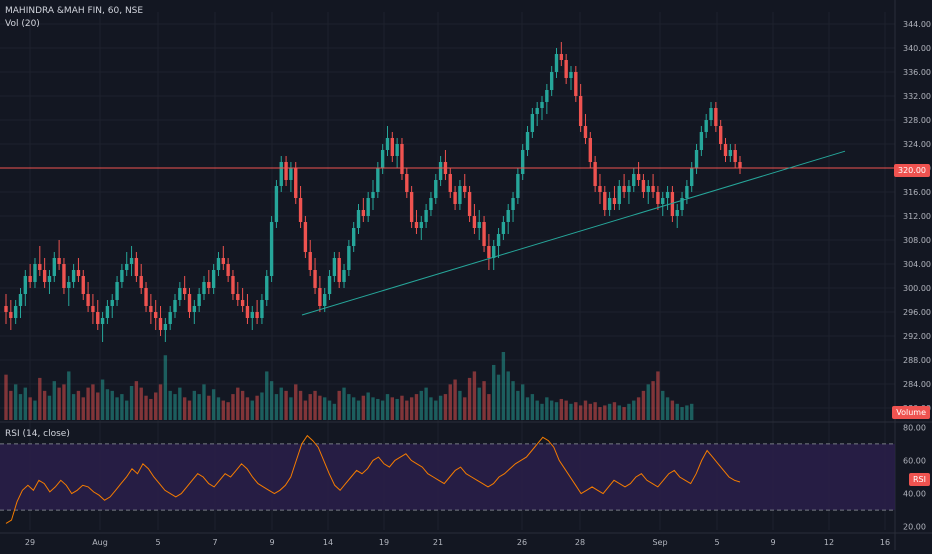 The image size is (932, 554). What do you see at coordinates (914, 527) in the screenshot?
I see `rsi-tick-label: 20.00` at bounding box center [914, 527].